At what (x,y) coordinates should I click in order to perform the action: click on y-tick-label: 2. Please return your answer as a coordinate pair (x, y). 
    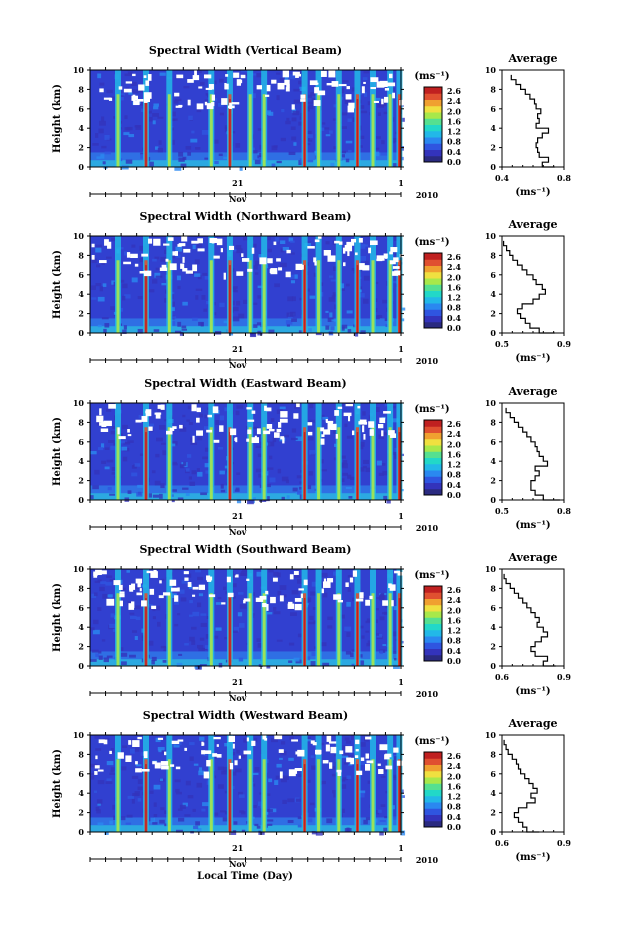
    Looking at the image, I should click on (81, 314).